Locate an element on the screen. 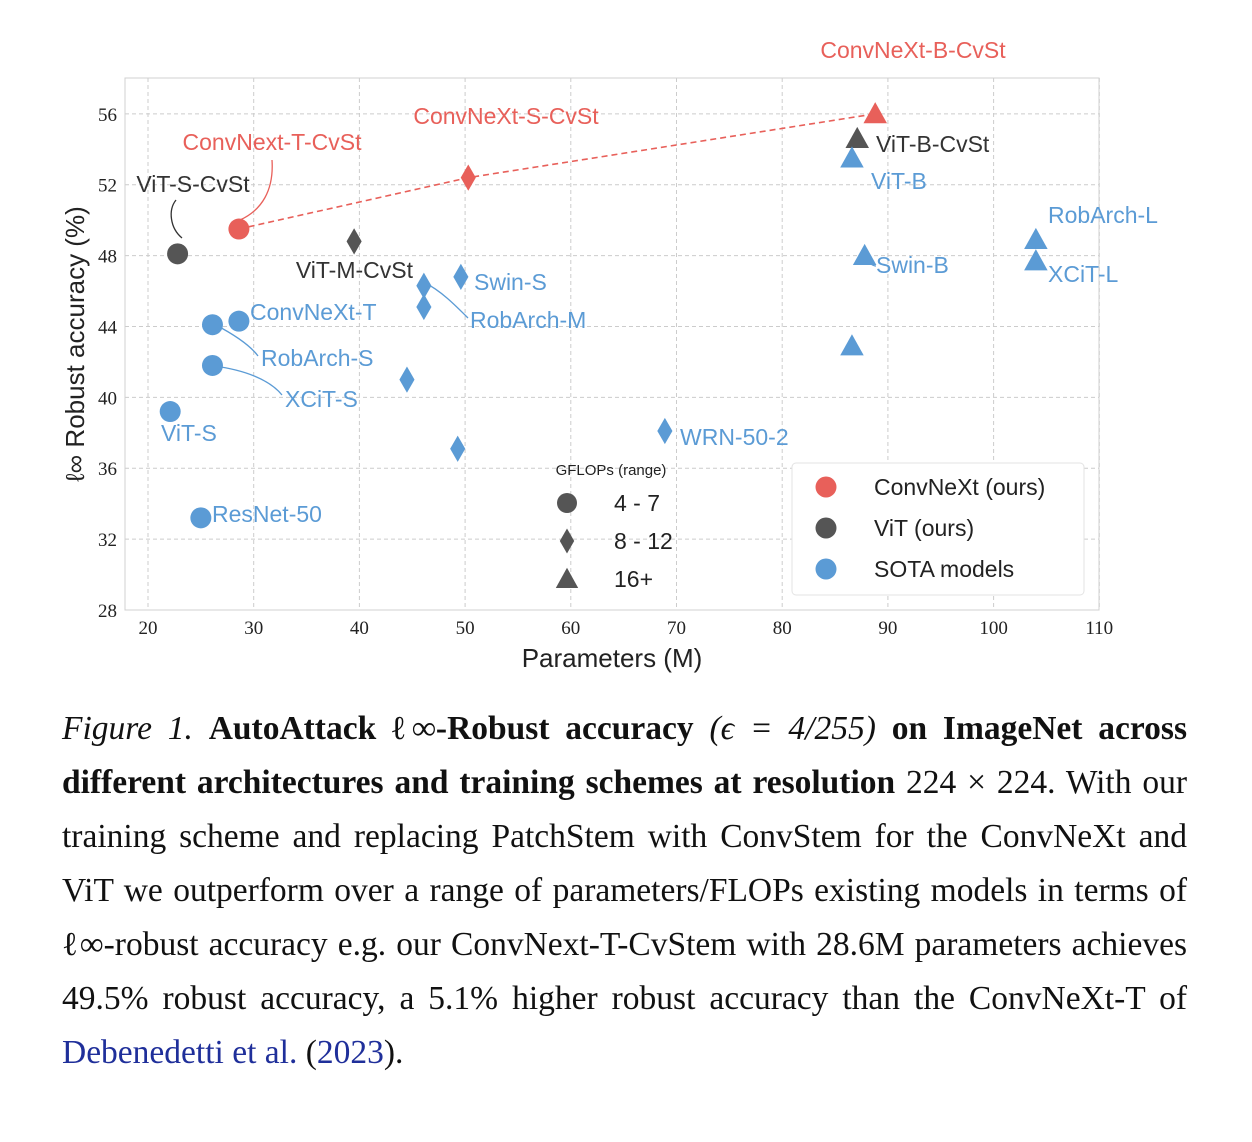 This screenshot has width=1252, height=1142. citation-close: ). is located at coordinates (393, 1052).